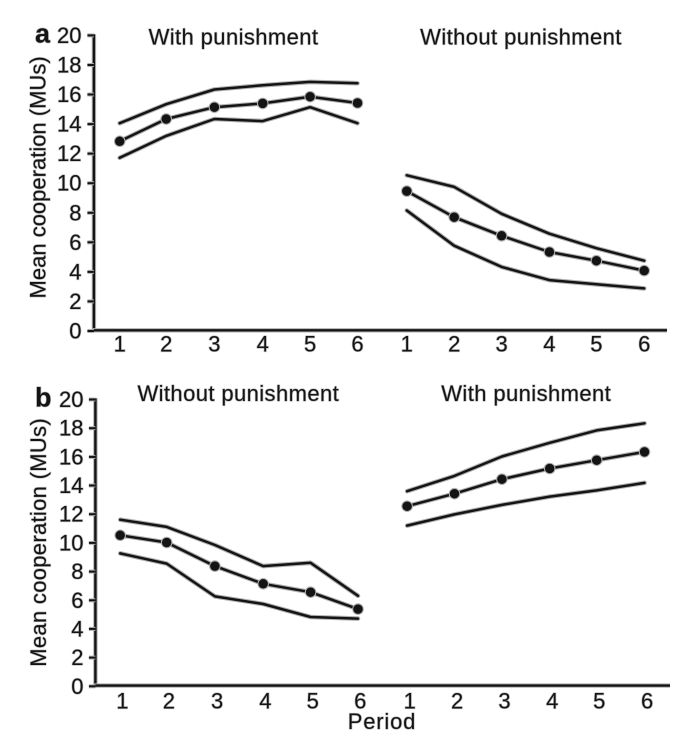 The height and width of the screenshot is (745, 700). Describe the element at coordinates (43, 34) in the screenshot. I see `svg-text: a` at that location.